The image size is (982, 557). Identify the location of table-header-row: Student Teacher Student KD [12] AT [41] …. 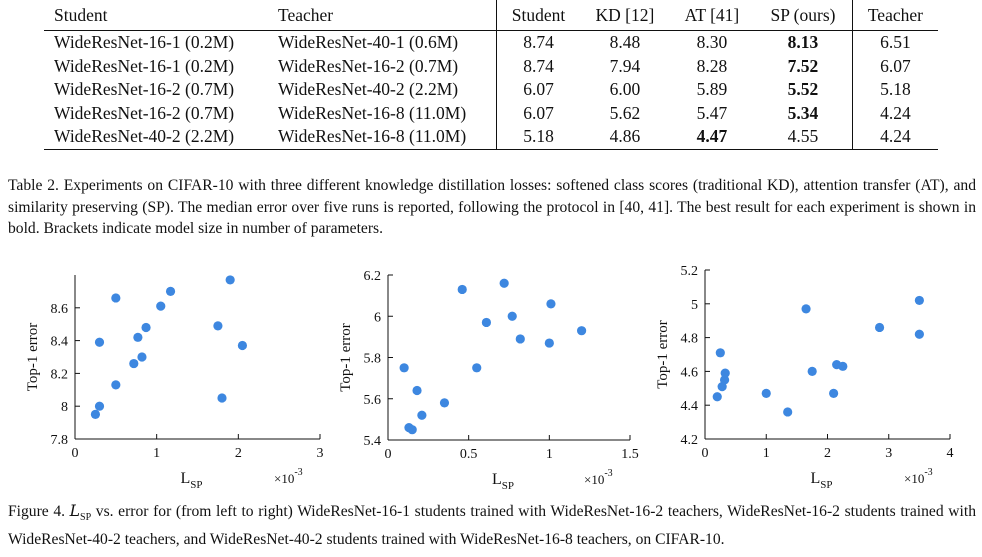
(491, 15).